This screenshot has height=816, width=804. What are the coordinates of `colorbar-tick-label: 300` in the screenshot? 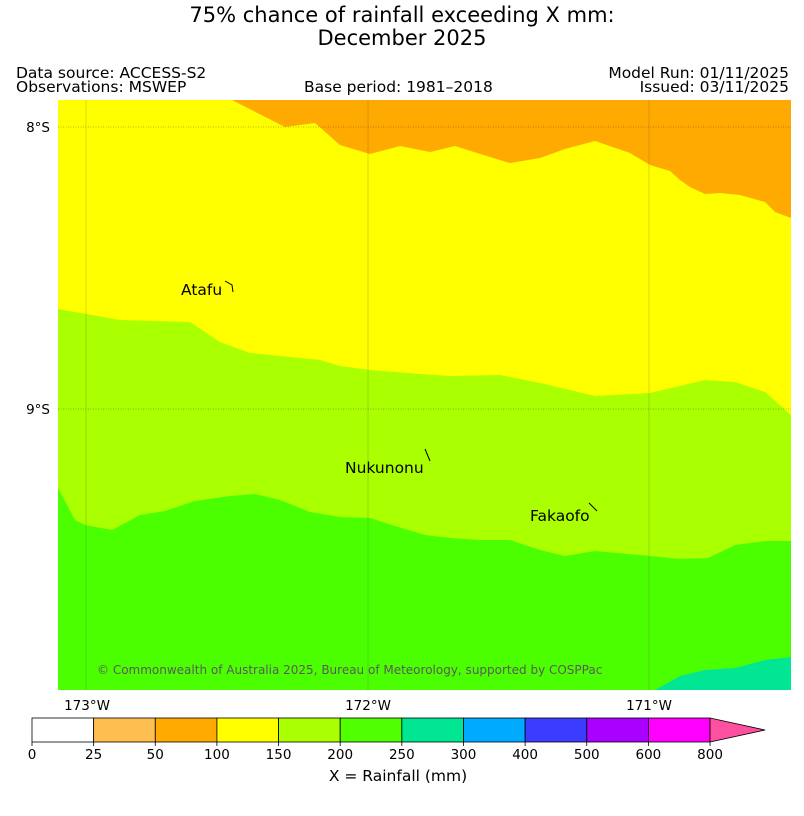 It's located at (464, 755).